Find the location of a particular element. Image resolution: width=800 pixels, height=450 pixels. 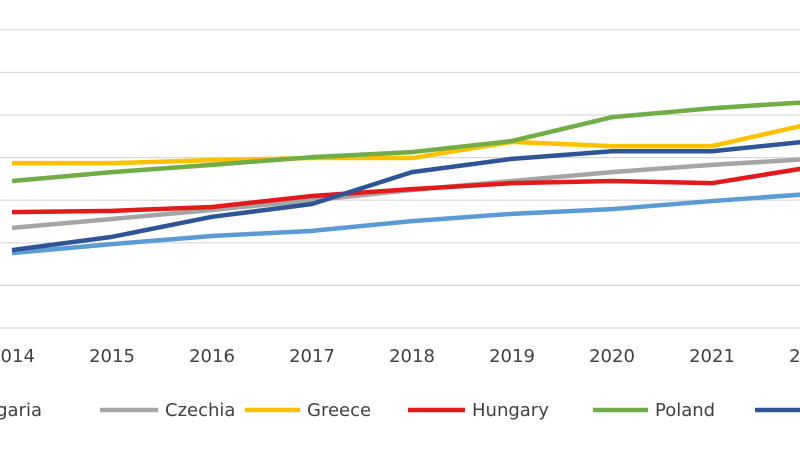

legend-label: Greece is located at coordinates (339, 410).